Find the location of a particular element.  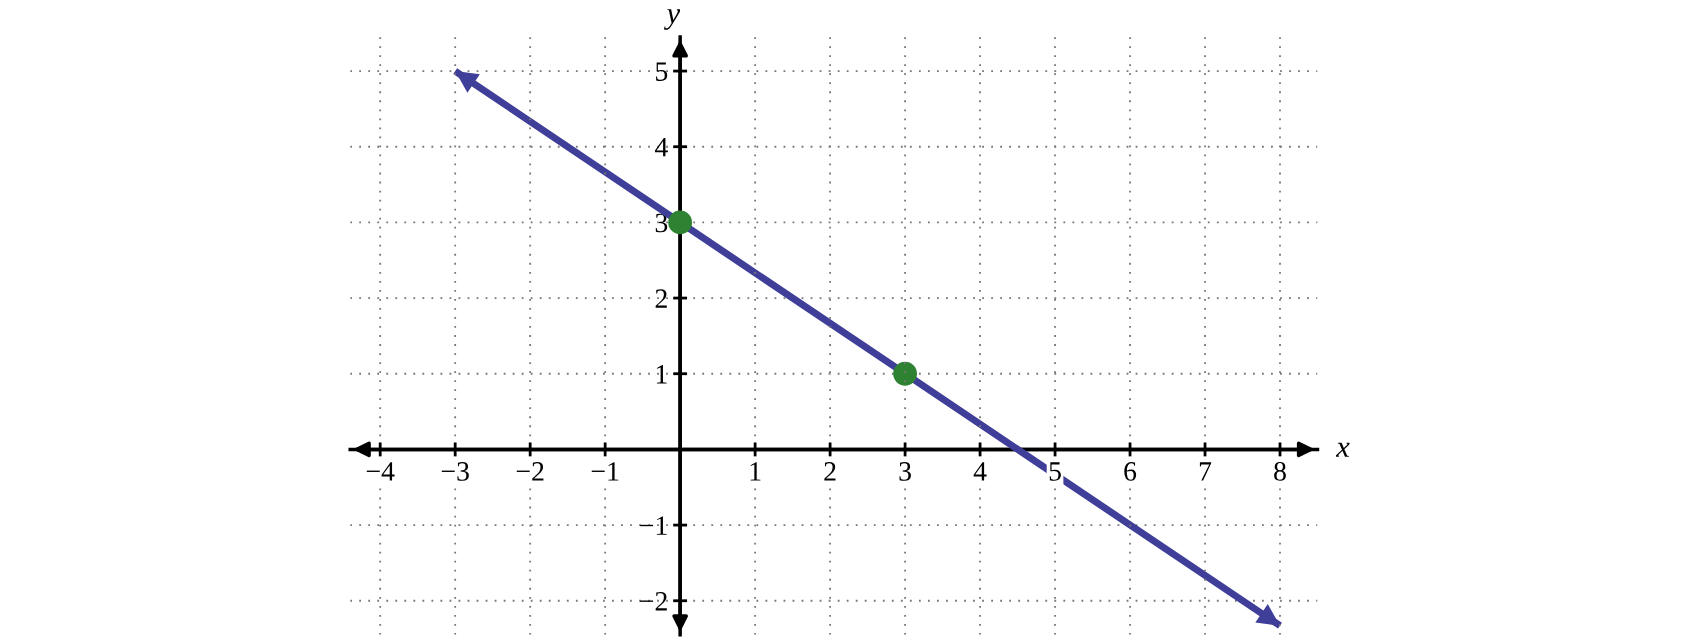

y-axis-title: y is located at coordinates (672, 19).